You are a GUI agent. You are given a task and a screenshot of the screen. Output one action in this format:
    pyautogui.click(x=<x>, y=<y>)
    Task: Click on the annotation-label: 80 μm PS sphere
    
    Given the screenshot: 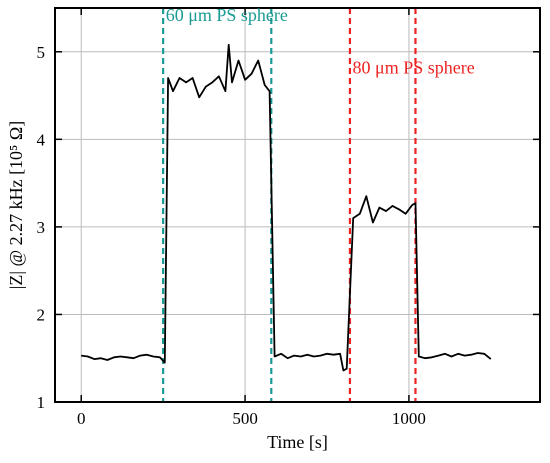 What is the action you would take?
    pyautogui.click(x=414, y=68)
    